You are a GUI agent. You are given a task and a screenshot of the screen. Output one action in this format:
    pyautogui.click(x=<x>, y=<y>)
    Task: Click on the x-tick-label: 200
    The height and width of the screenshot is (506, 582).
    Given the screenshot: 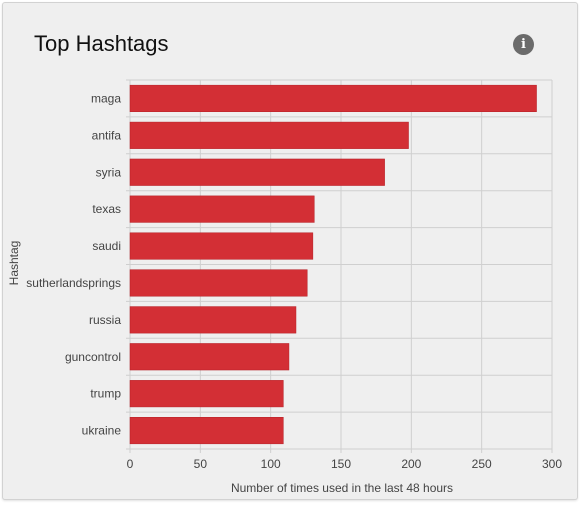 What is the action you would take?
    pyautogui.click(x=411, y=464)
    